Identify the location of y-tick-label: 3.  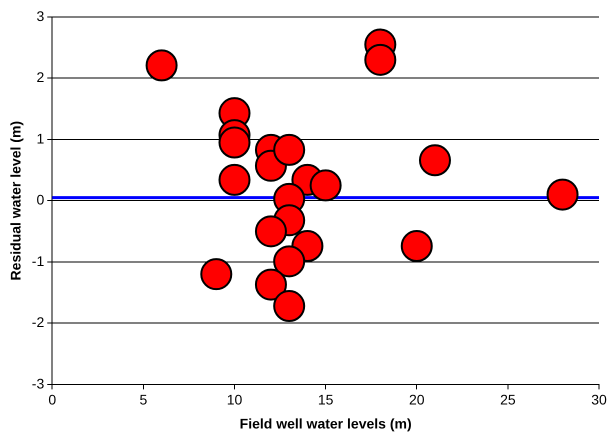
(40, 16).